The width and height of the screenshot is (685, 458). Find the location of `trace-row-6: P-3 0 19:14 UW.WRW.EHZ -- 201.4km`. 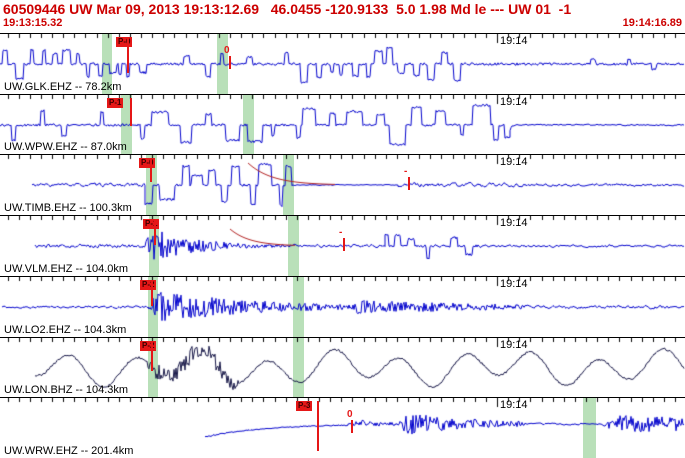

trace-row-6: P-3 0 19:14 UW.WRW.EHZ -- 201.4km is located at coordinates (342, 428).